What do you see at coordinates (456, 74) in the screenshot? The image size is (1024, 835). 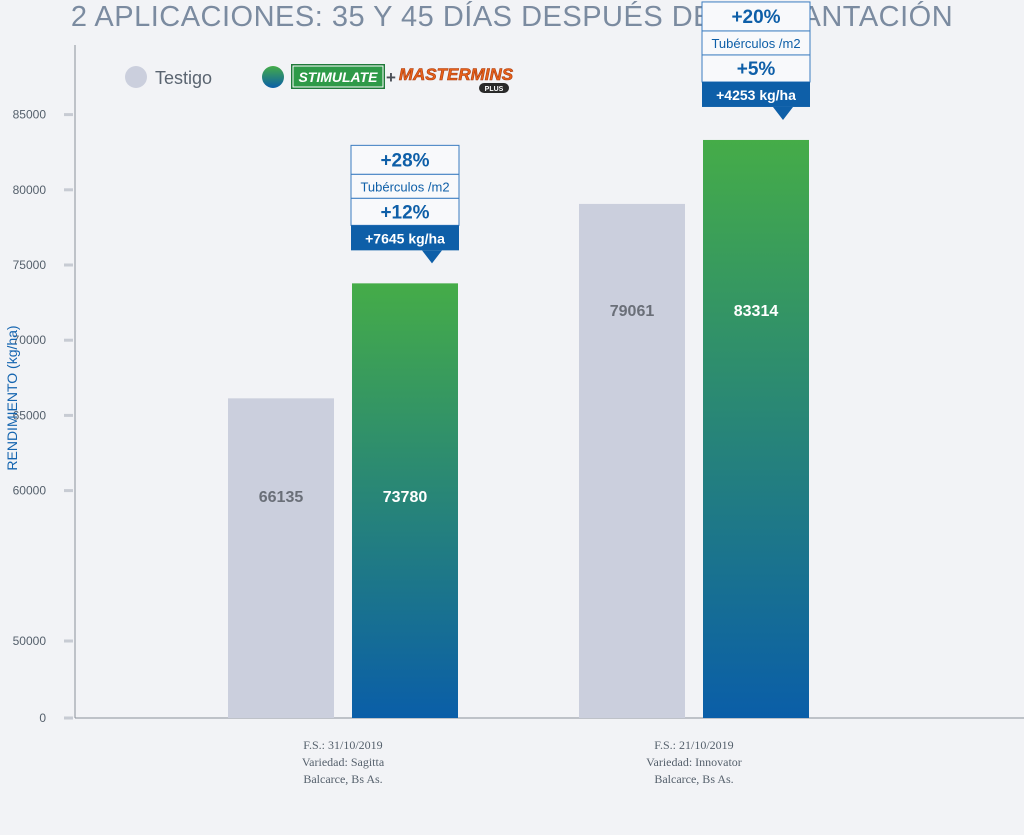 I see `mastermins-logo-text: MASTERMINS` at bounding box center [456, 74].